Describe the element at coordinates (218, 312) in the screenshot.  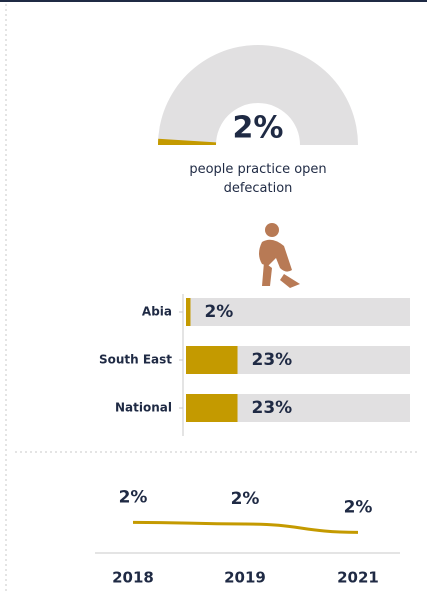
I see `bar-value-label: 2%` at that location.